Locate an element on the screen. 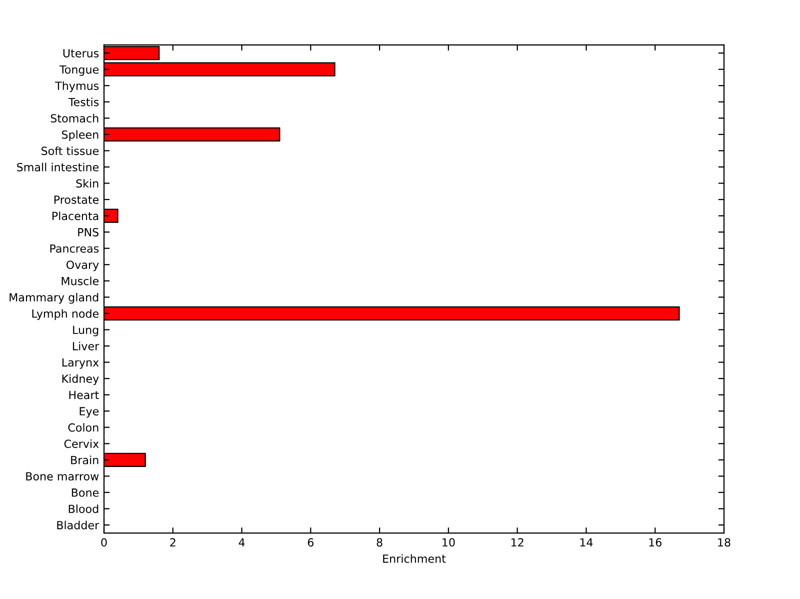 The height and width of the screenshot is (599, 800). x-tick-label: 18 is located at coordinates (724, 542).